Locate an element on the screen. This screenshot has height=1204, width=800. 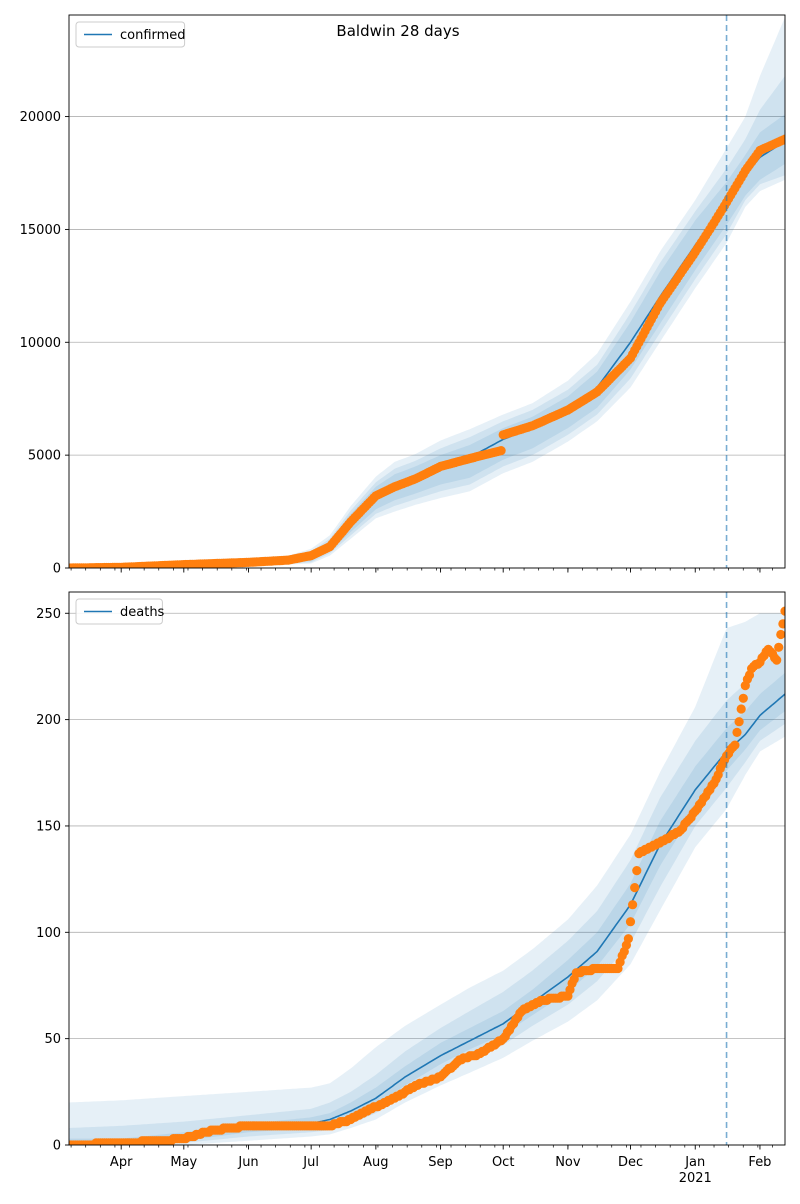
x-tick-label: Jul is located at coordinates (310, 1162).